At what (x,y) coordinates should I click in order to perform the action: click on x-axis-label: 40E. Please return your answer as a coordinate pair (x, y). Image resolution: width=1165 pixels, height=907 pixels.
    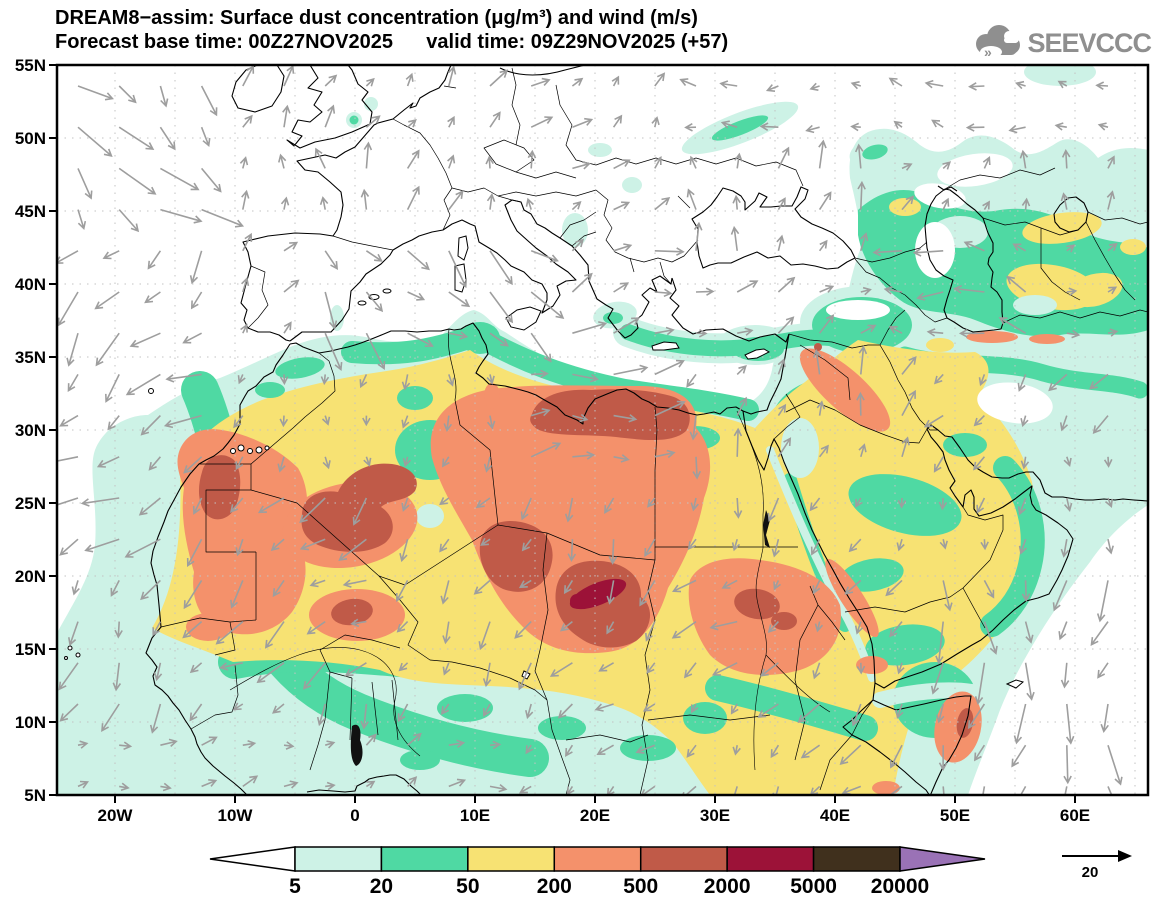
    Looking at the image, I should click on (835, 815).